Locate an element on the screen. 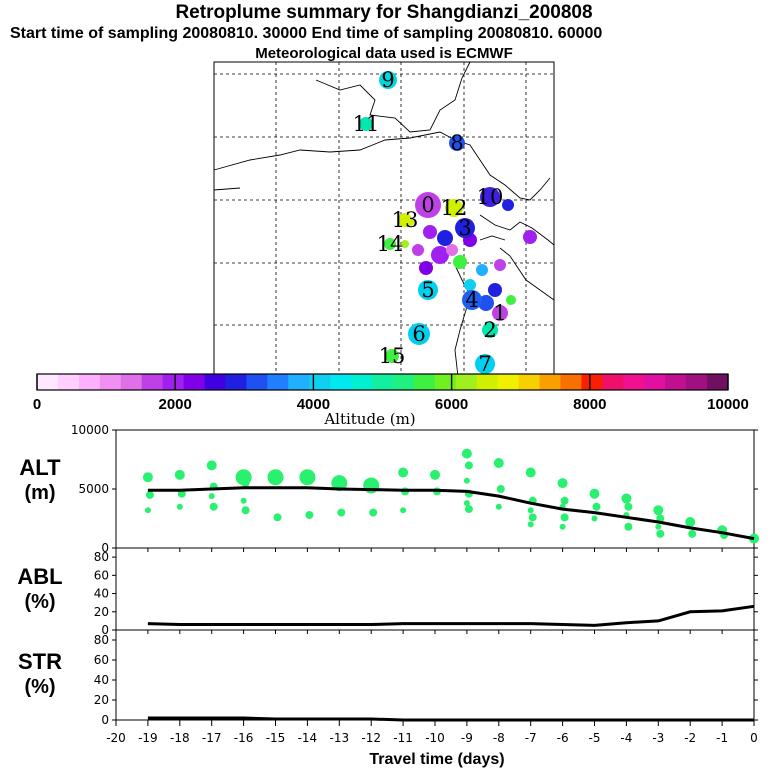 This screenshot has height=768, width=768. x-tick-label: -12 is located at coordinates (371, 738).